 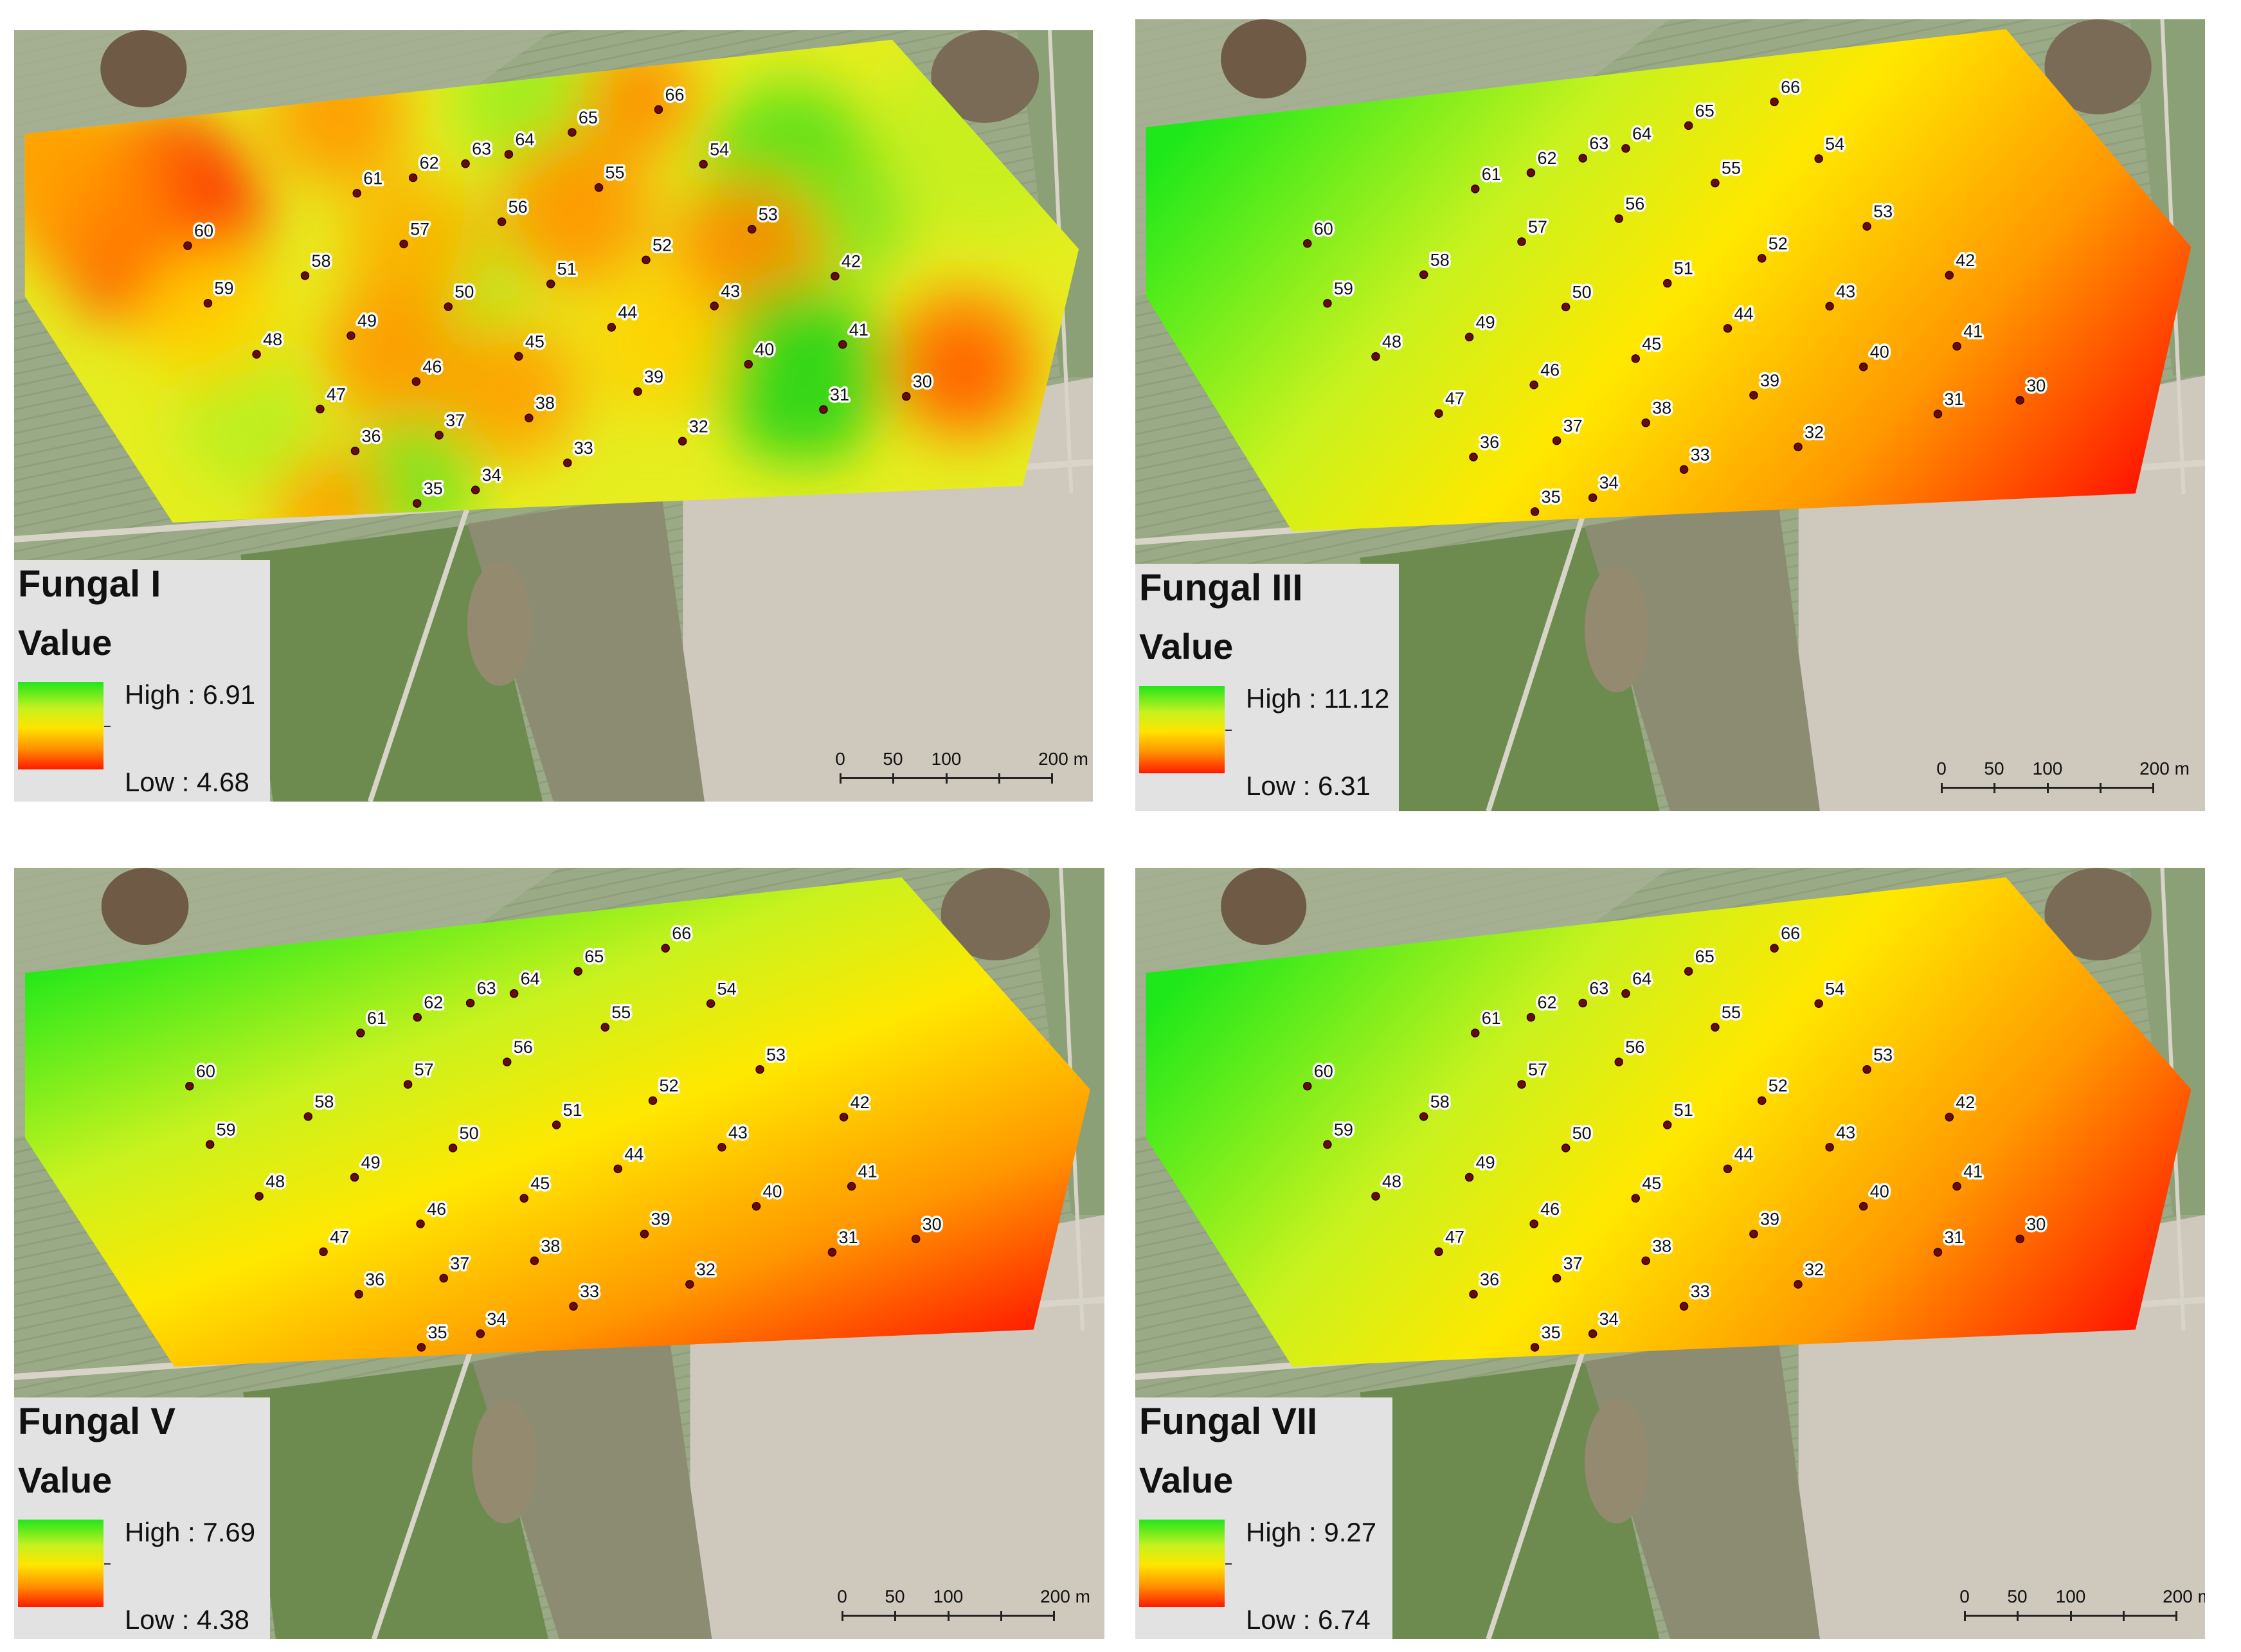 What do you see at coordinates (1546, 158) in the screenshot?
I see `sample-point-label: 62` at bounding box center [1546, 158].